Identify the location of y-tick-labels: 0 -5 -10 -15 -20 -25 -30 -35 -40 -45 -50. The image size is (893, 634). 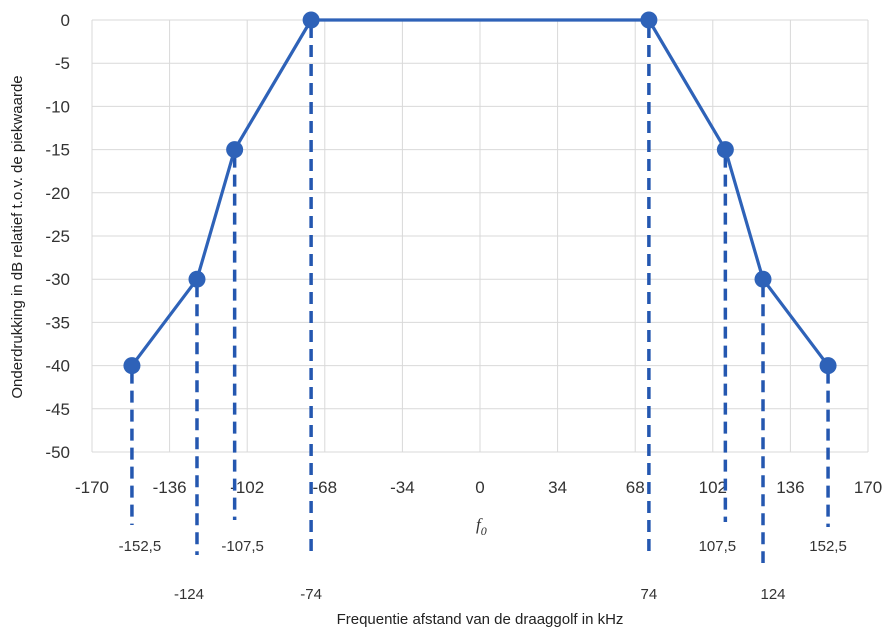
(57, 236).